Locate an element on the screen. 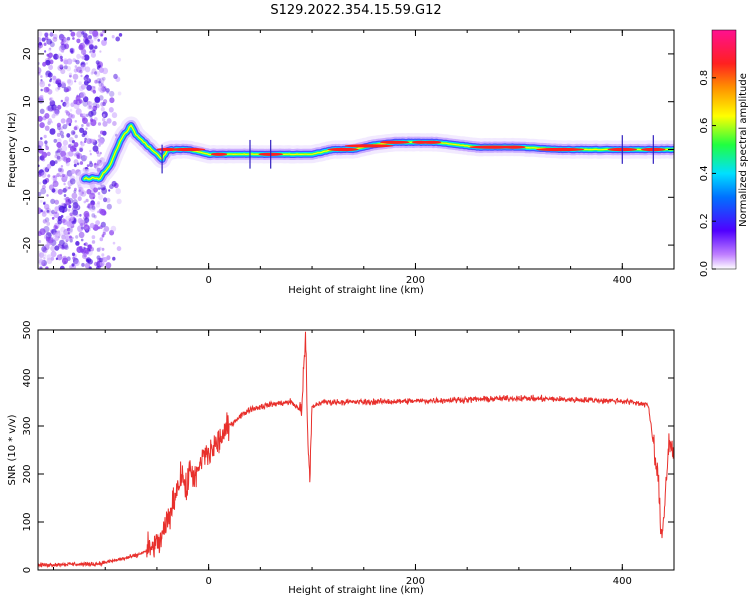  spectrogram-x-tick-label: 400 is located at coordinates (622, 280).